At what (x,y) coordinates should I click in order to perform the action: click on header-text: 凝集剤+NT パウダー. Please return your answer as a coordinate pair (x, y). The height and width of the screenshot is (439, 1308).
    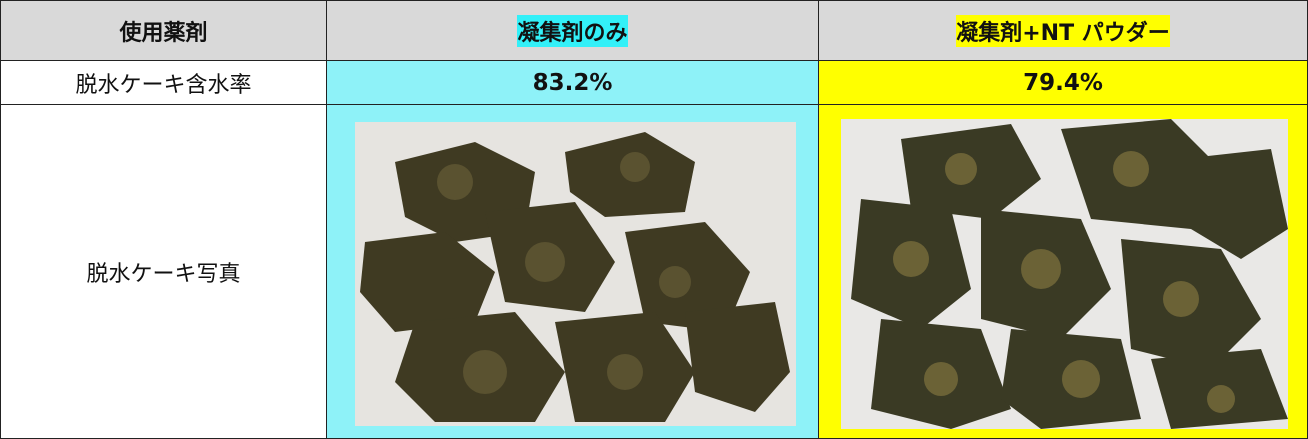
    Looking at the image, I should click on (1063, 30).